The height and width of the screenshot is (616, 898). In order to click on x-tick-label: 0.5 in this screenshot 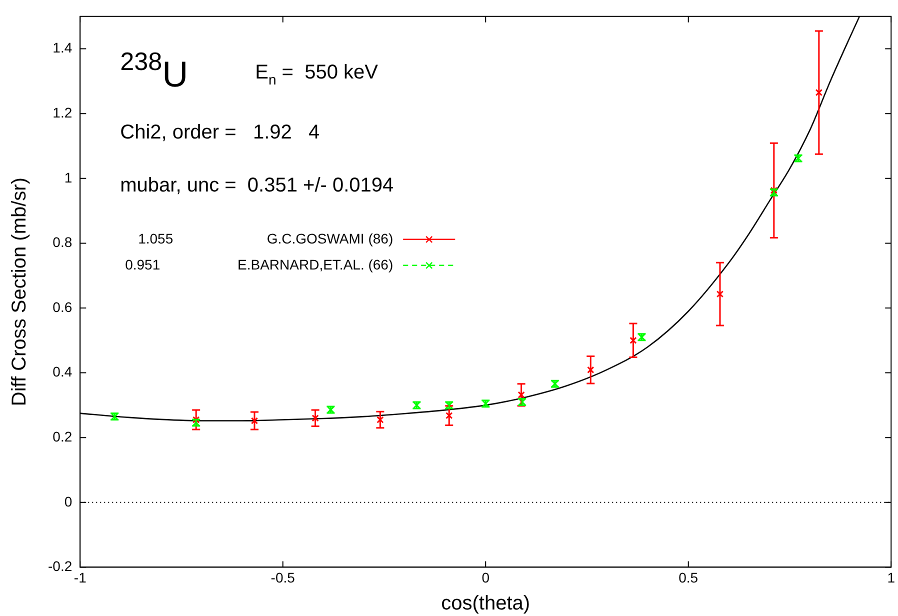, I will do `click(688, 577)`.